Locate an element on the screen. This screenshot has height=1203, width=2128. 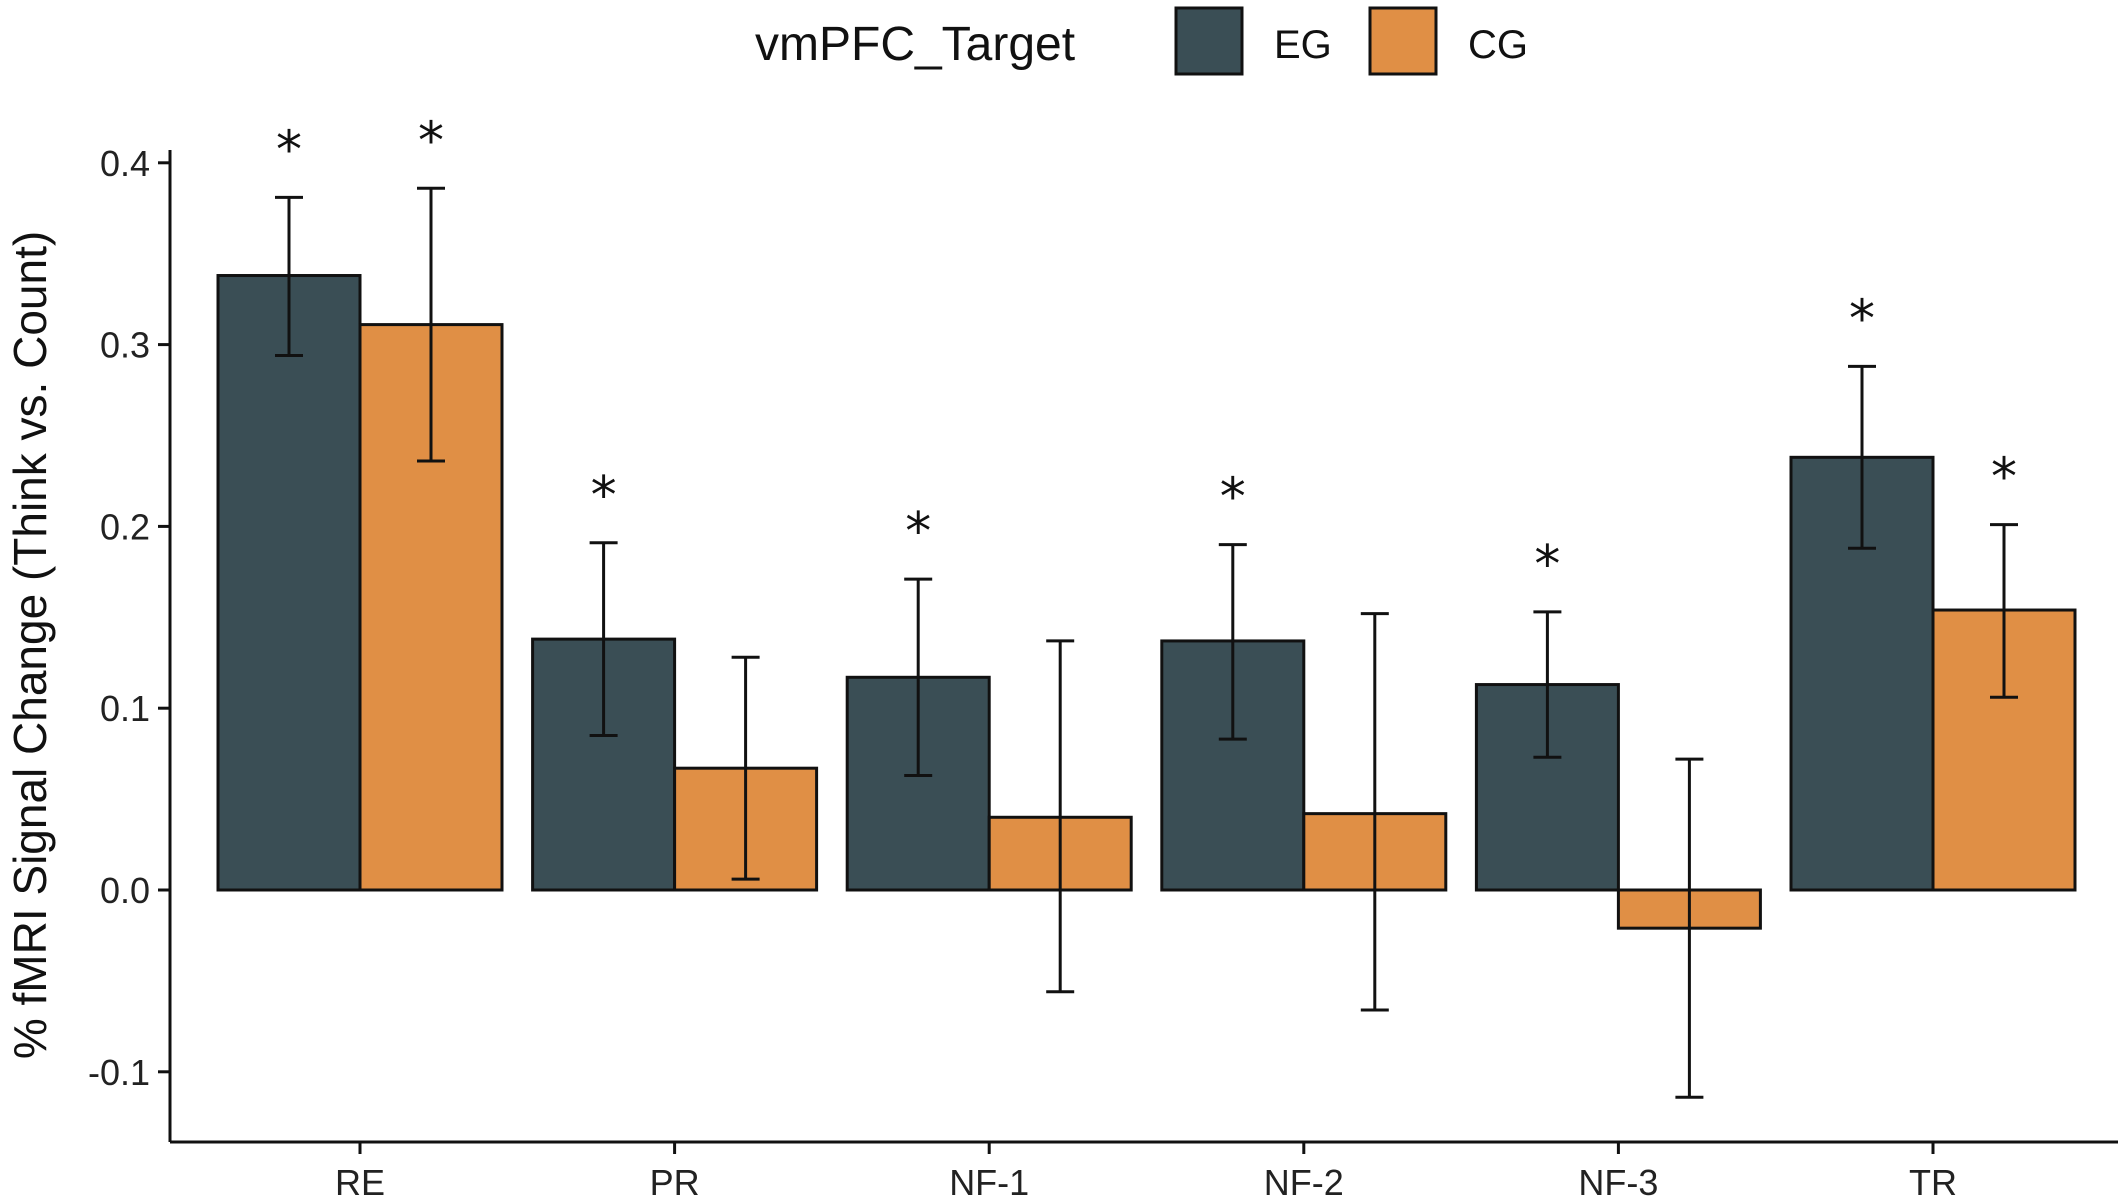
legend: vmPFC_Target EG CG is located at coordinates (1141, 41).